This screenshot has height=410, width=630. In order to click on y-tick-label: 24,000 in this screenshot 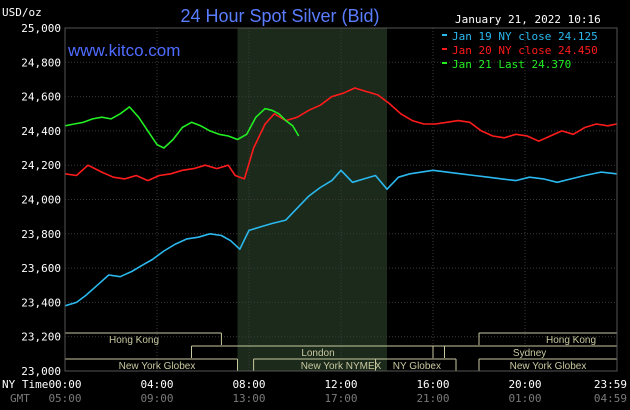, I will do `click(41, 200)`.